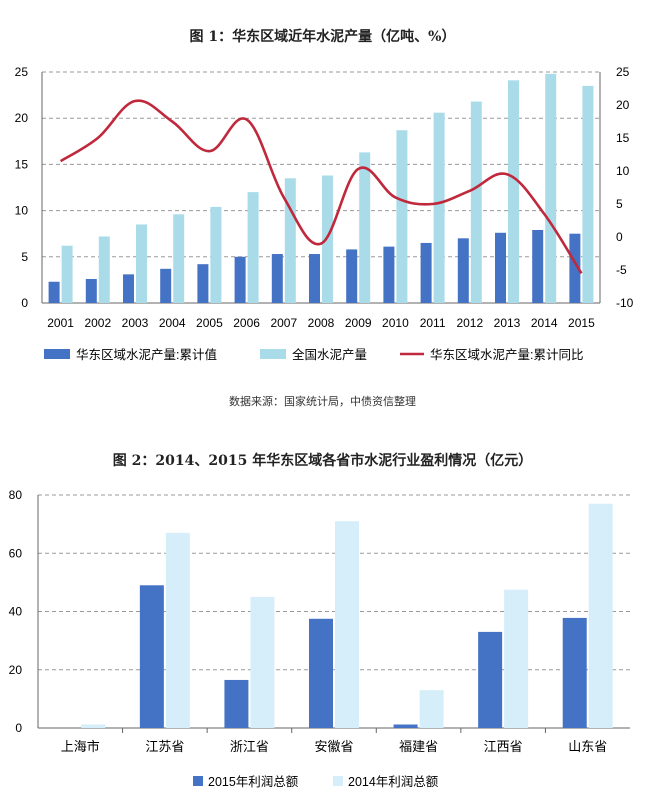  What do you see at coordinates (322, 401) in the screenshot?
I see `chart-1-source: 数据来源：国家统计局，中债资信整理` at bounding box center [322, 401].